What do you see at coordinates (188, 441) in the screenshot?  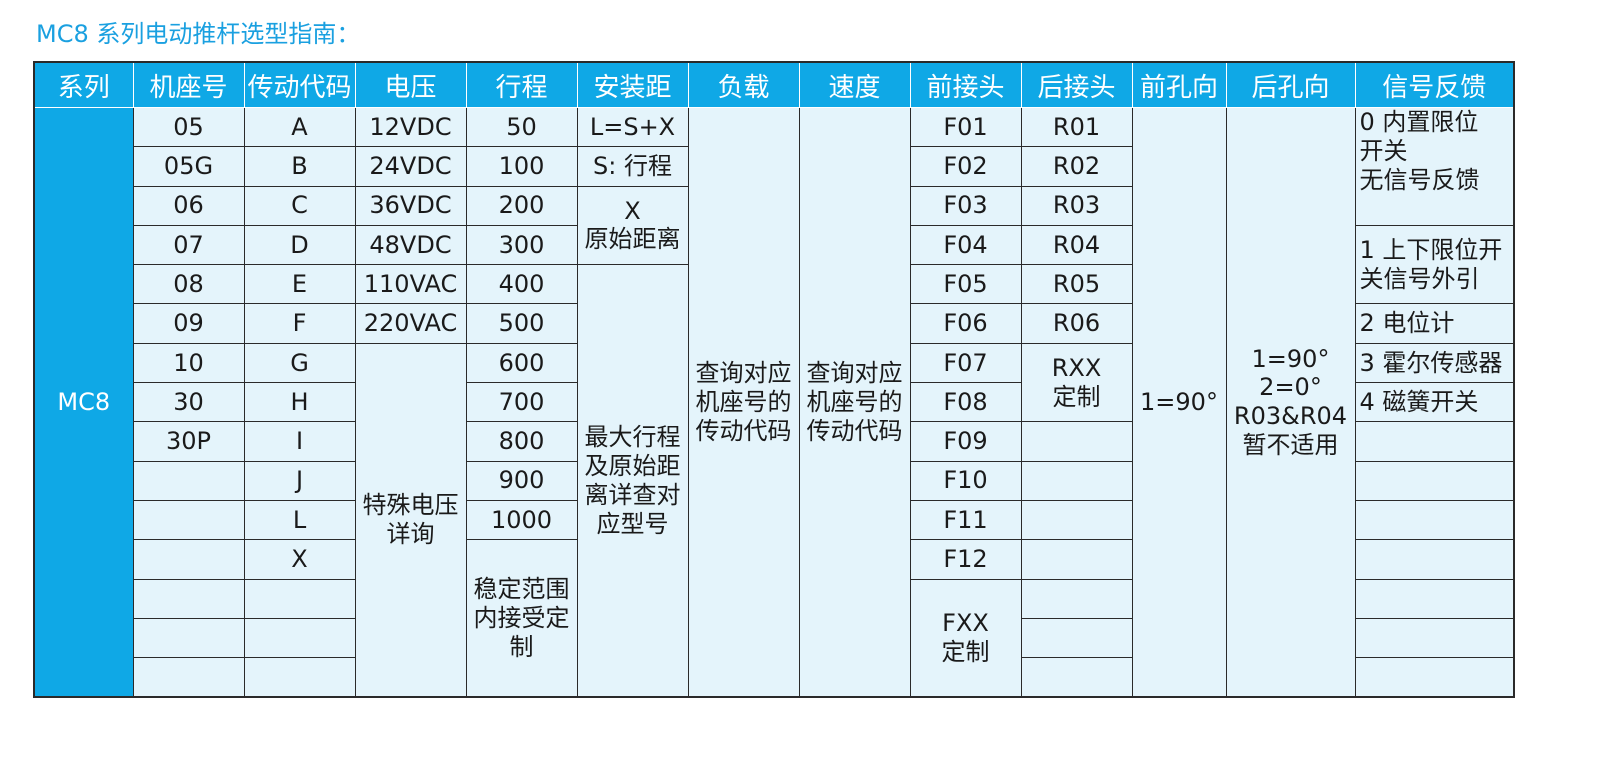 I see `frame-cell: 30P` at bounding box center [188, 441].